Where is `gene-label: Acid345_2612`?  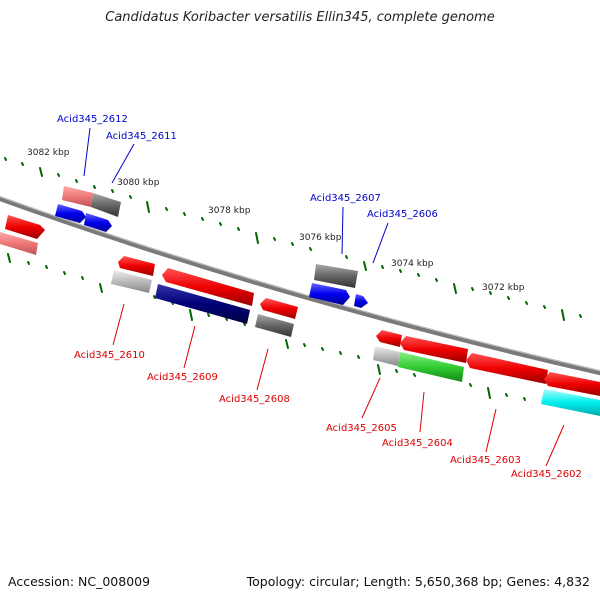
gene-label: Acid345_2612 is located at coordinates (92, 119).